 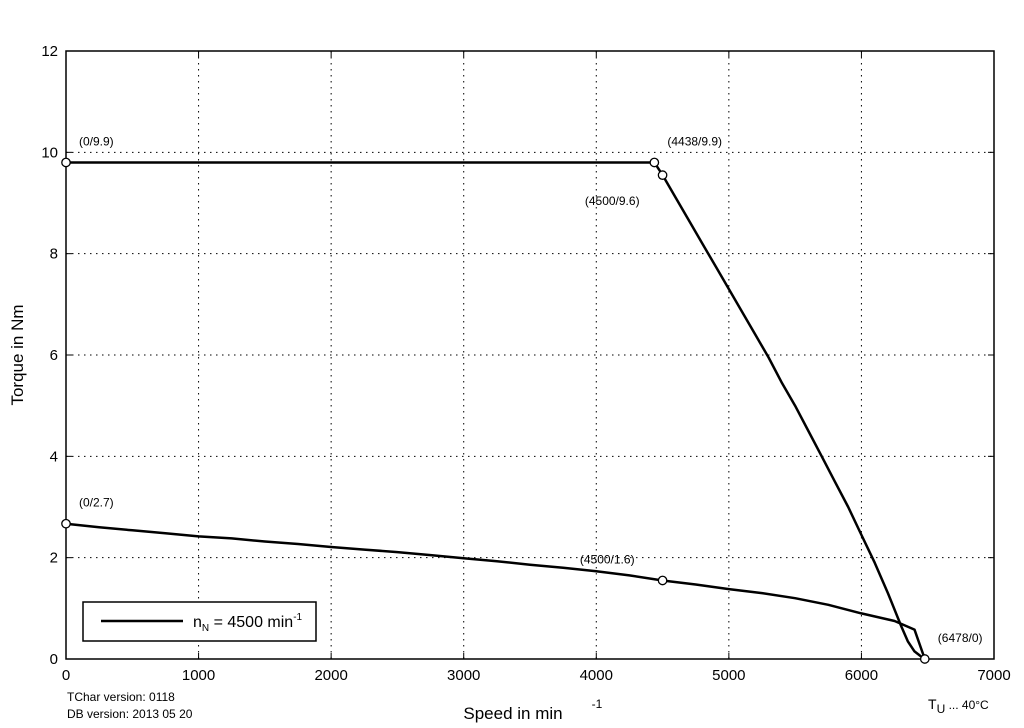 I want to click on x-tick-label: 7000, so click(x=993, y=675).